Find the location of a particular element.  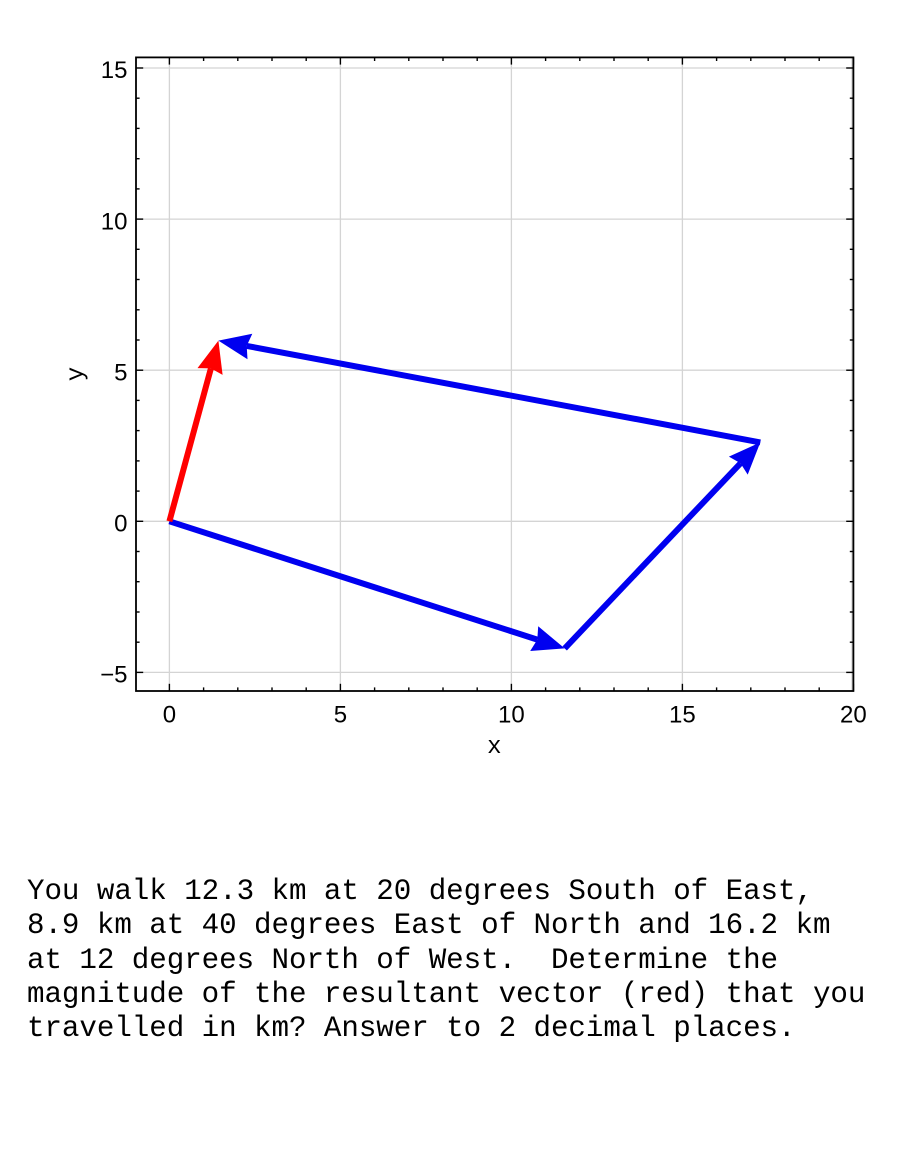

svg-text: −5 is located at coordinates (113, 675).